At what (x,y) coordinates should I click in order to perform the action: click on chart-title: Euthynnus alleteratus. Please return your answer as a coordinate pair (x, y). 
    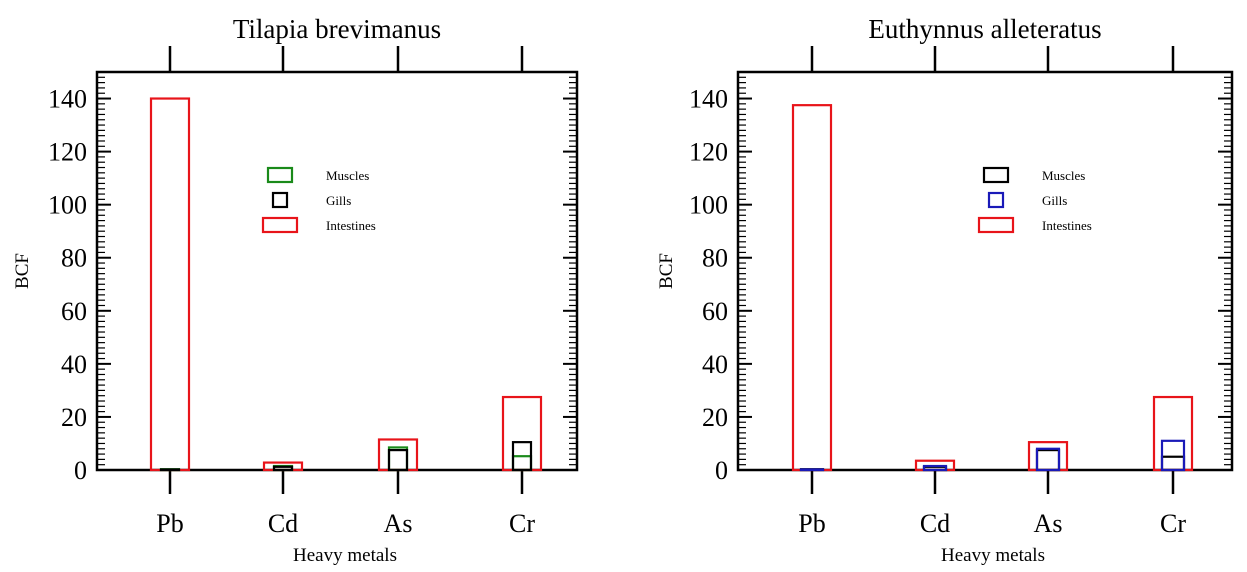
    Looking at the image, I should click on (984, 29).